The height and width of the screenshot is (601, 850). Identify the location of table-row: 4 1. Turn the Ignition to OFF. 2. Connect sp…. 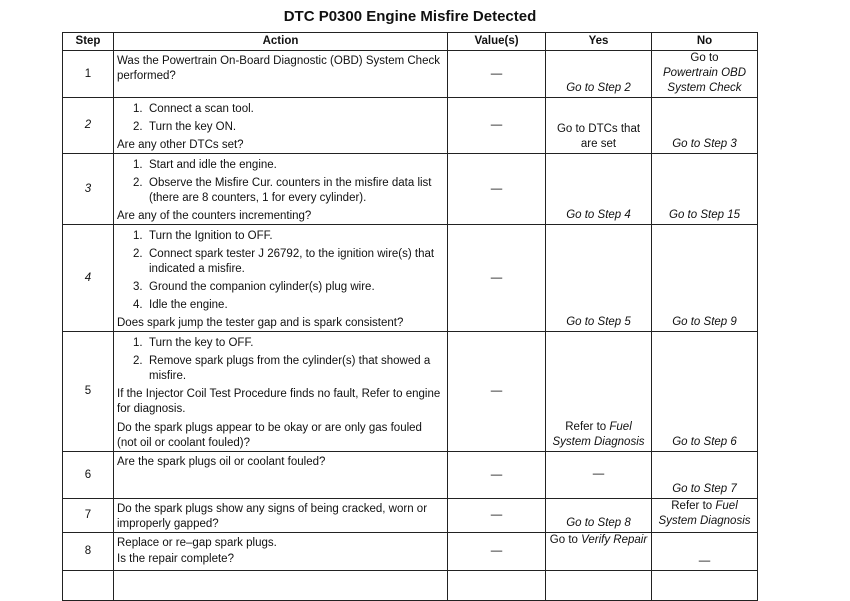
(410, 278).